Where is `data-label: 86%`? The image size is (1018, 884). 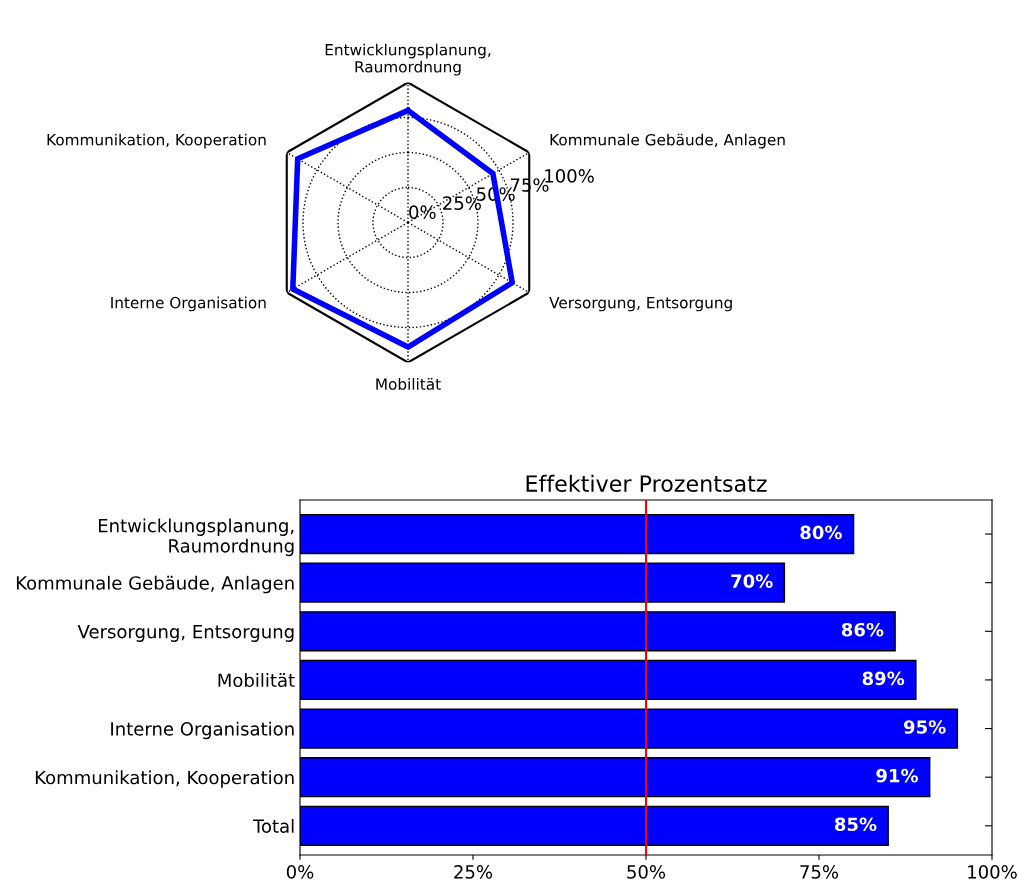
data-label: 86% is located at coordinates (862, 629).